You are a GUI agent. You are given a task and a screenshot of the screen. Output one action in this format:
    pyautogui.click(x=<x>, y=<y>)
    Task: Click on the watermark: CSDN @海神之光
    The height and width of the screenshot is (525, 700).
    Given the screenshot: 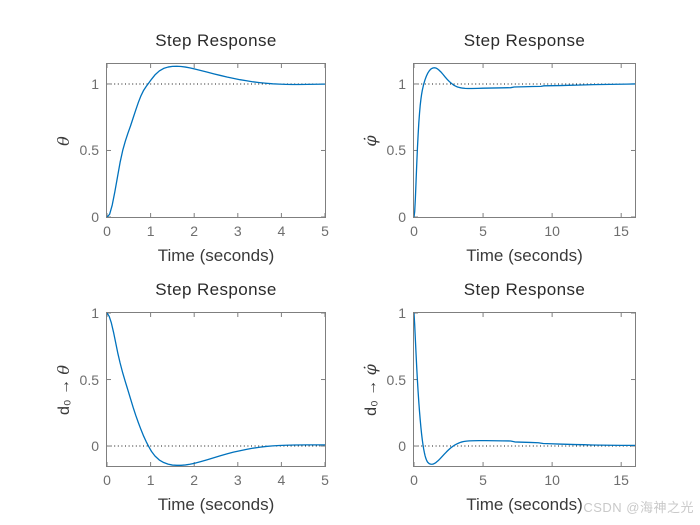 What is the action you would take?
    pyautogui.click(x=638, y=507)
    